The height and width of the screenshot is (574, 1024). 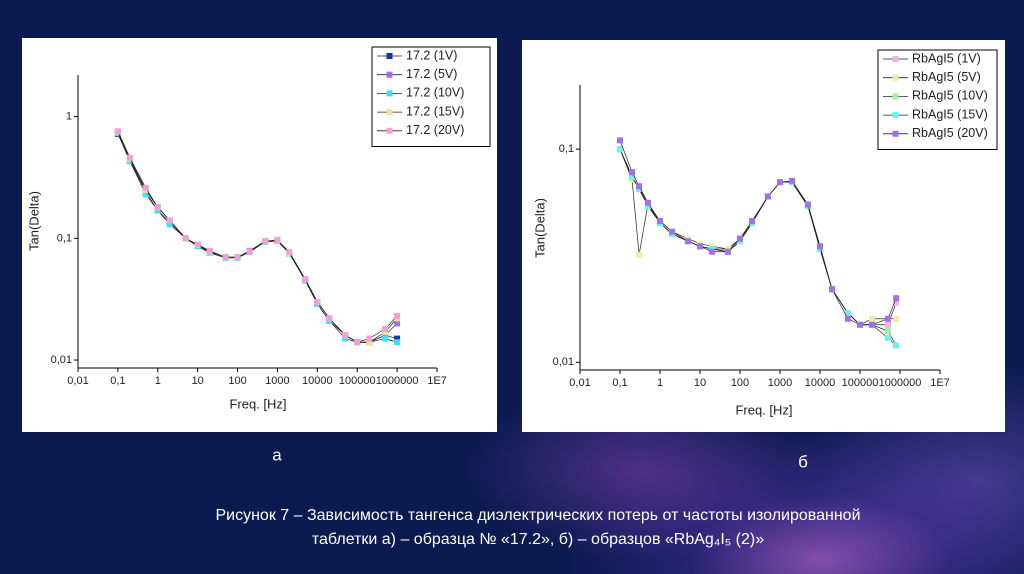 What do you see at coordinates (820, 383) in the screenshot?
I see `x-tick-label: 10000` at bounding box center [820, 383].